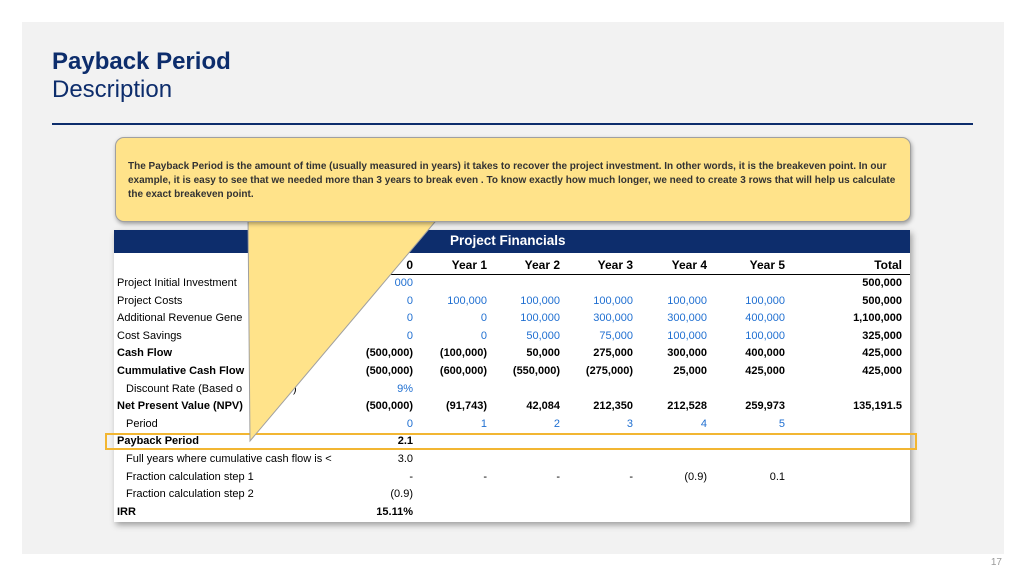 The height and width of the screenshot is (576, 1024). What do you see at coordinates (511, 441) in the screenshot?
I see `payback-row-highlight` at bounding box center [511, 441].